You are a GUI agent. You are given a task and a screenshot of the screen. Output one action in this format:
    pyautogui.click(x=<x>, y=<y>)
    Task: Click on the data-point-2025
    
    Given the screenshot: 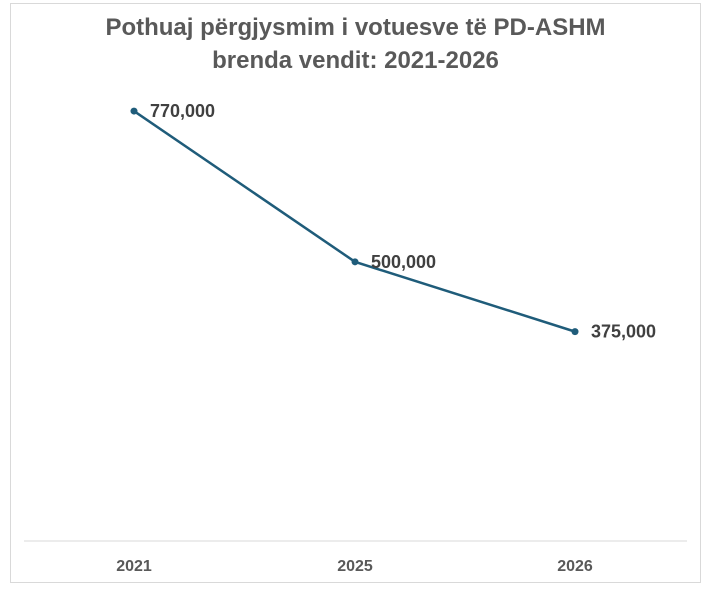 What is the action you would take?
    pyautogui.click(x=355, y=262)
    